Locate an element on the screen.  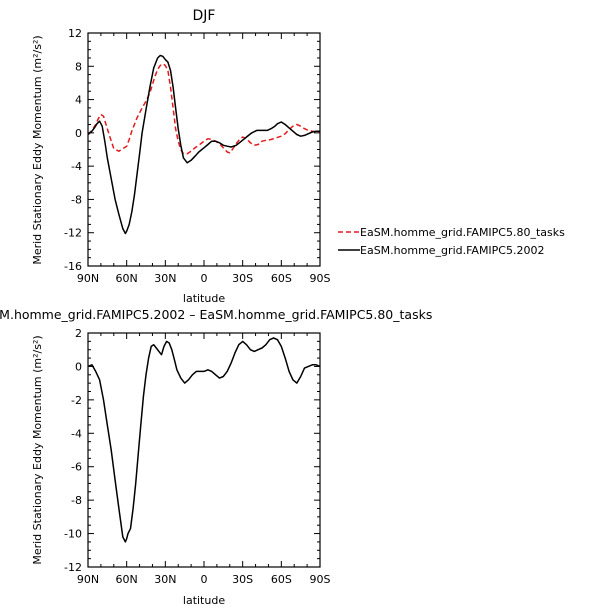
bottom-y-axis-label: Merid Stationary Eddy Momentum (m²/s²) is located at coordinates (37, 449).